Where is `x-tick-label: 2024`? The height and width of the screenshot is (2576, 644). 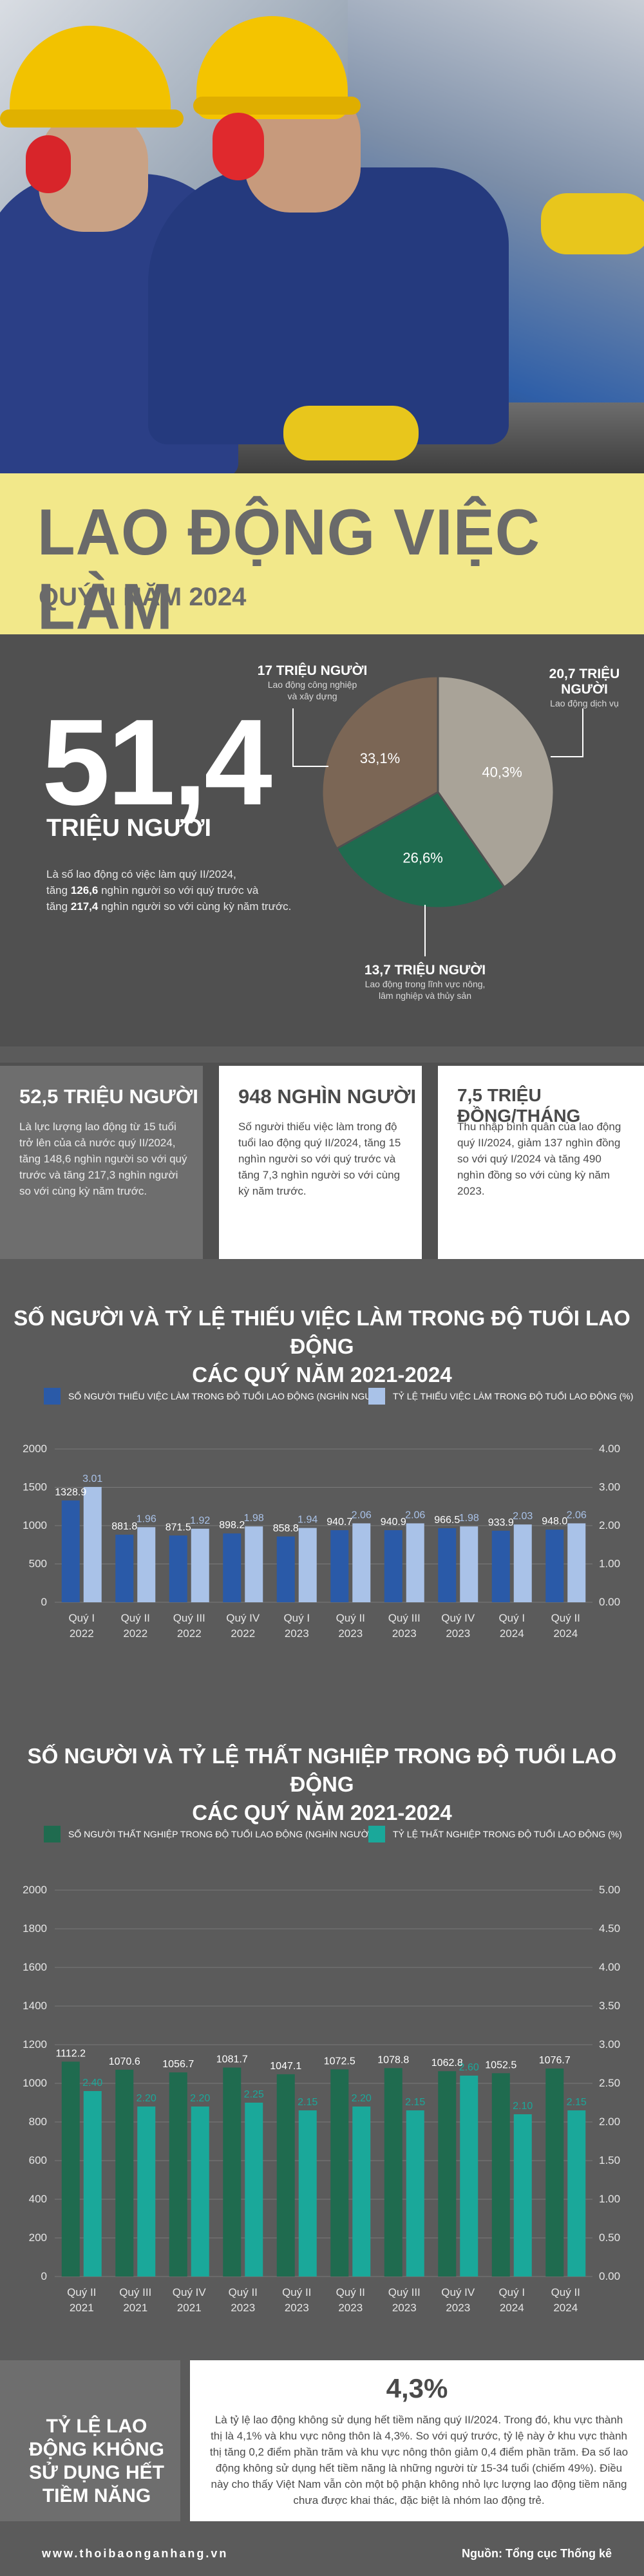 x-tick-label: 2024 is located at coordinates (512, 1634).